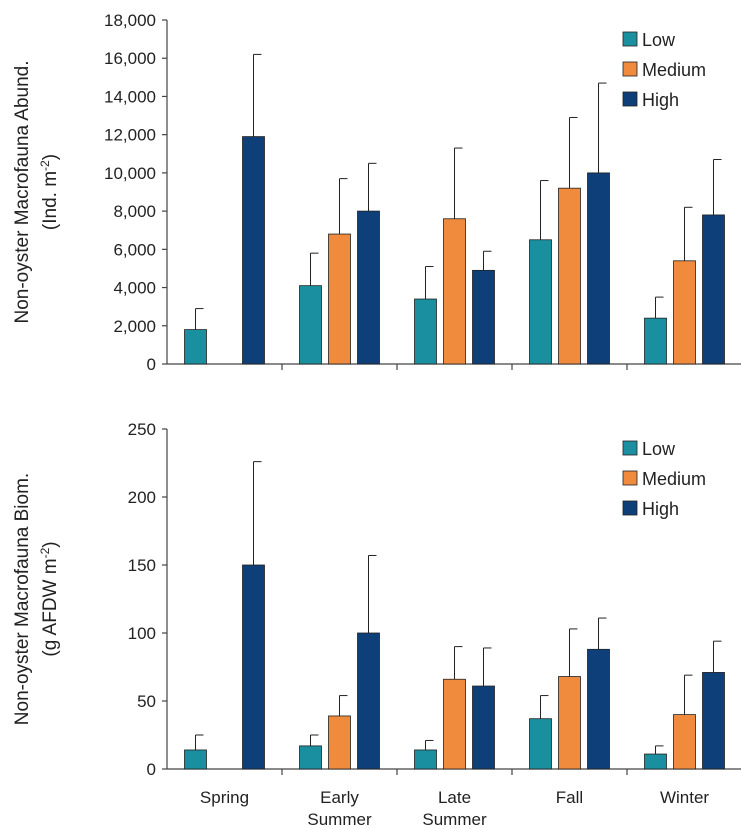 This screenshot has width=741, height=828. What do you see at coordinates (454, 797) in the screenshot?
I see `x-category-label: Late` at bounding box center [454, 797].